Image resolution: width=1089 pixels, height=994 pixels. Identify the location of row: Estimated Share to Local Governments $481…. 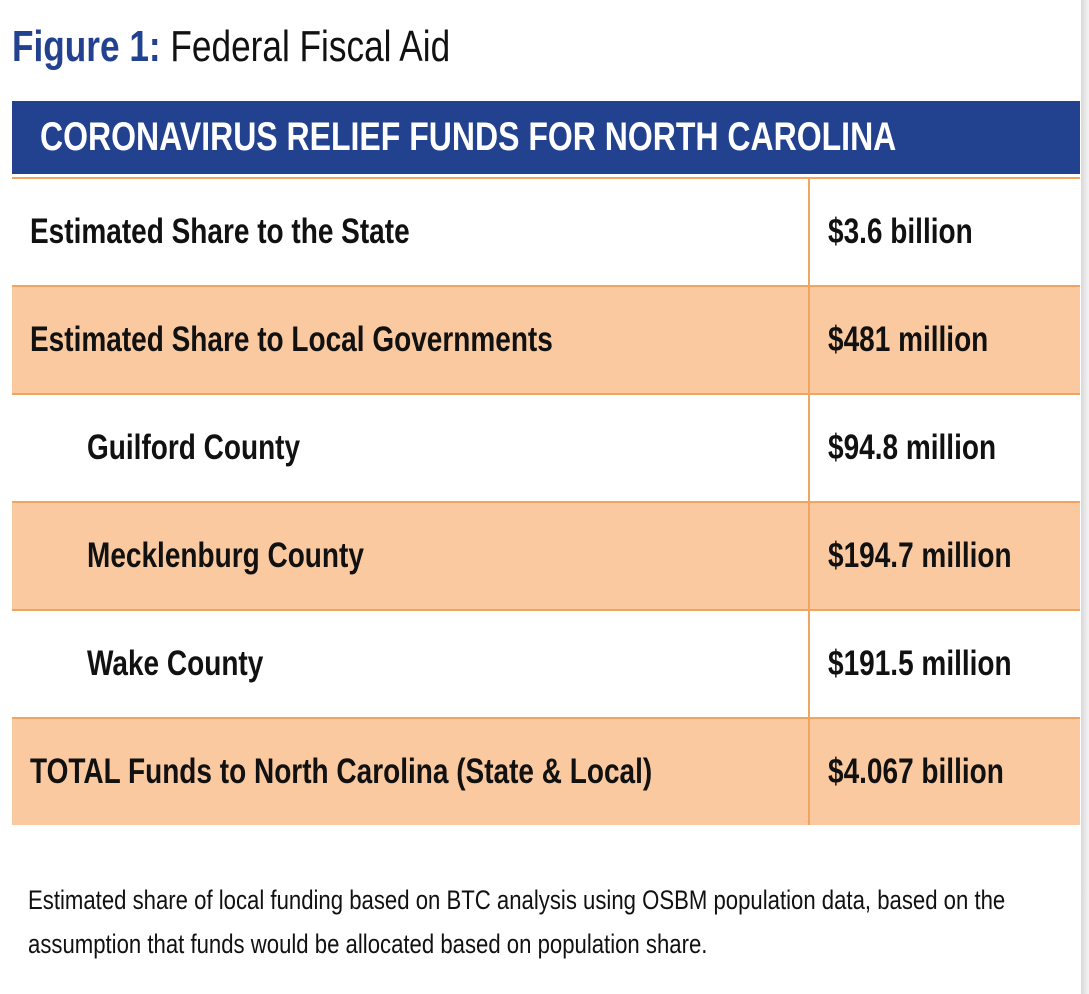
(546, 340).